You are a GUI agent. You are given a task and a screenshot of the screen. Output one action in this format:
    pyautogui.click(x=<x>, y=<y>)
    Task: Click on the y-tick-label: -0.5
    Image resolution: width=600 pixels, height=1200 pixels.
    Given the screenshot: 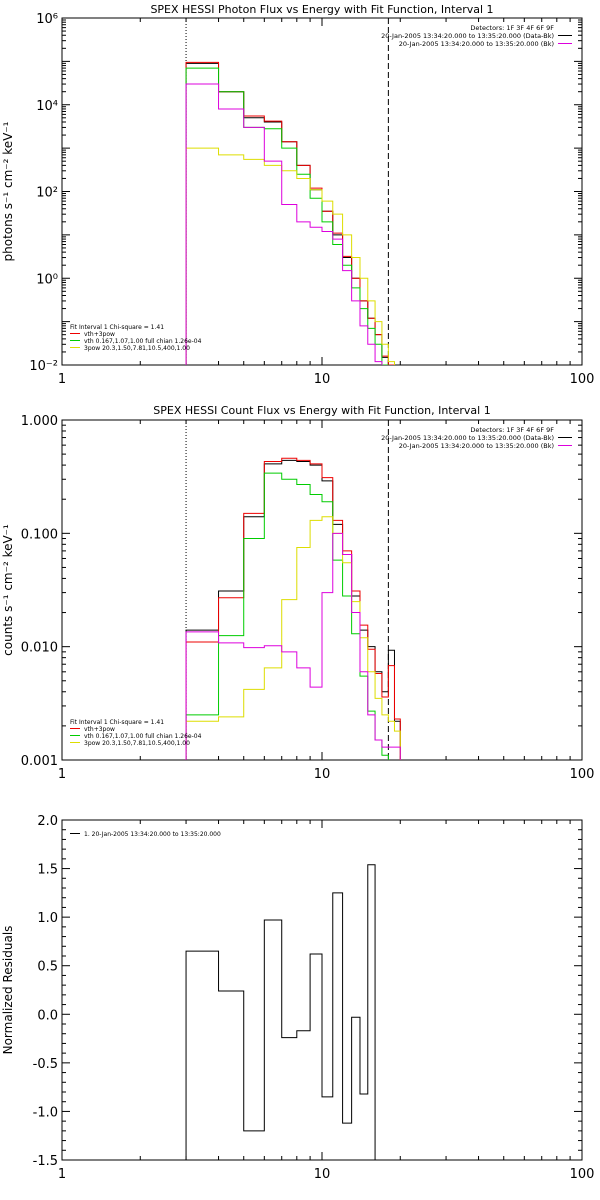 What is the action you would take?
    pyautogui.click(x=45, y=1064)
    